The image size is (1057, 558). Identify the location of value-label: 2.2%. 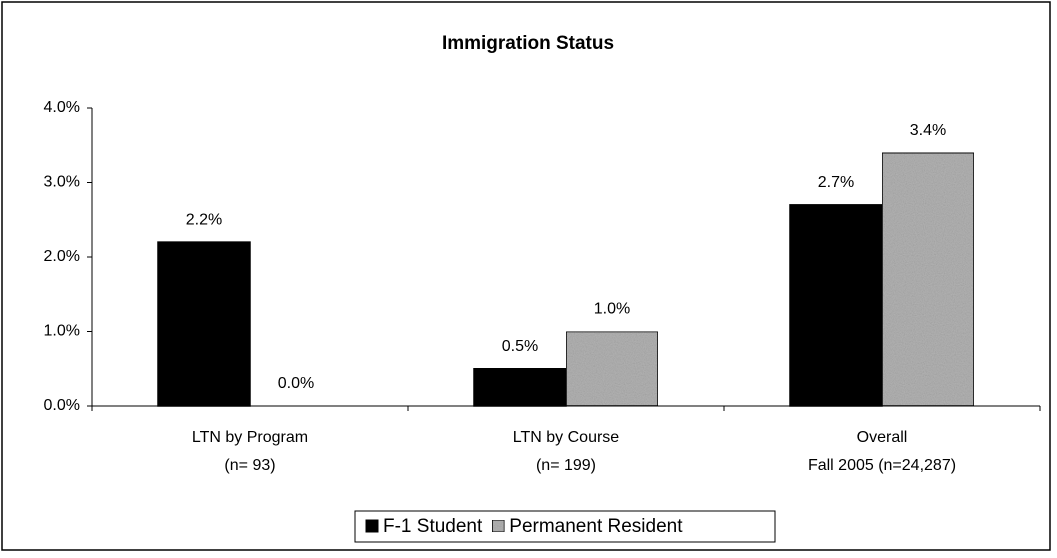
(204, 219).